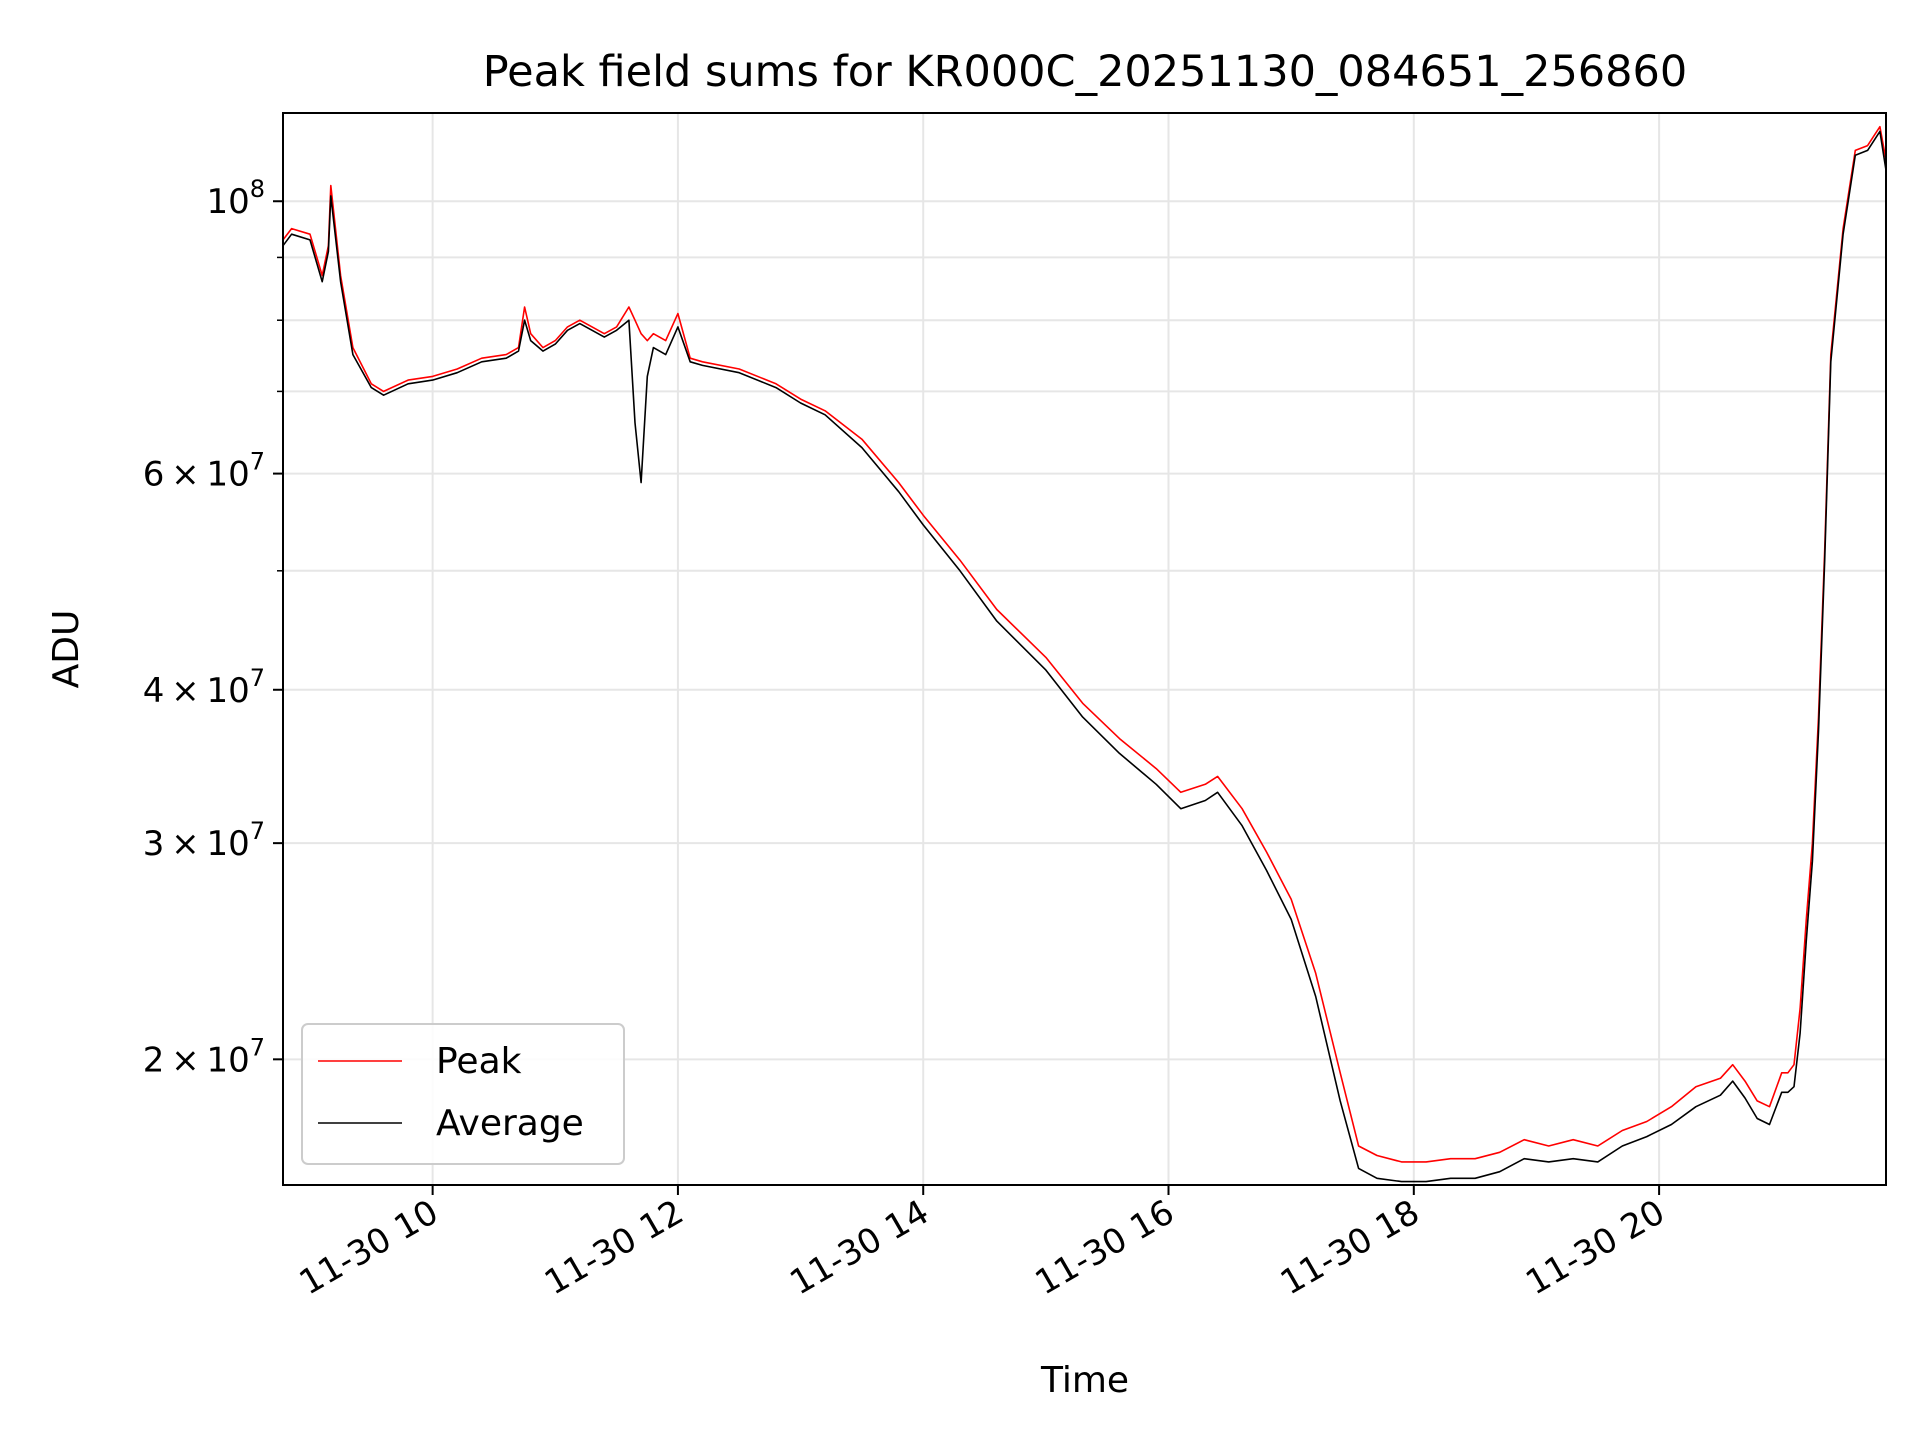  What do you see at coordinates (1105, 1247) in the screenshot?
I see `x-tick-label: 11-30 16` at bounding box center [1105, 1247].